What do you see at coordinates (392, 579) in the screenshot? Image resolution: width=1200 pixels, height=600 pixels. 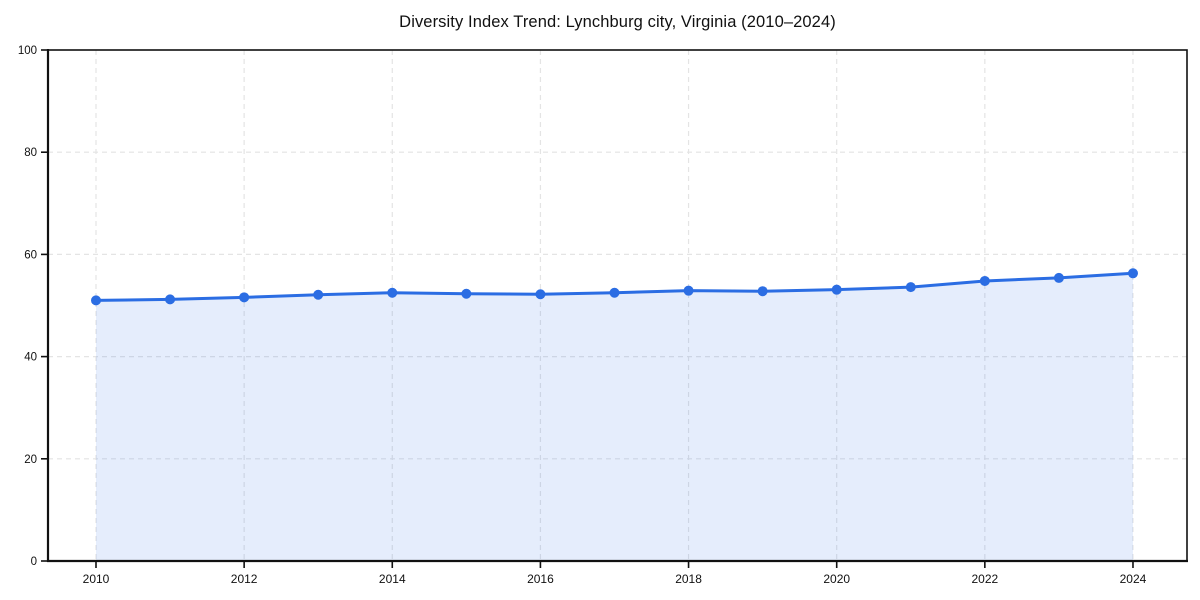 I see `x-tick-label-2014: 2014` at bounding box center [392, 579].